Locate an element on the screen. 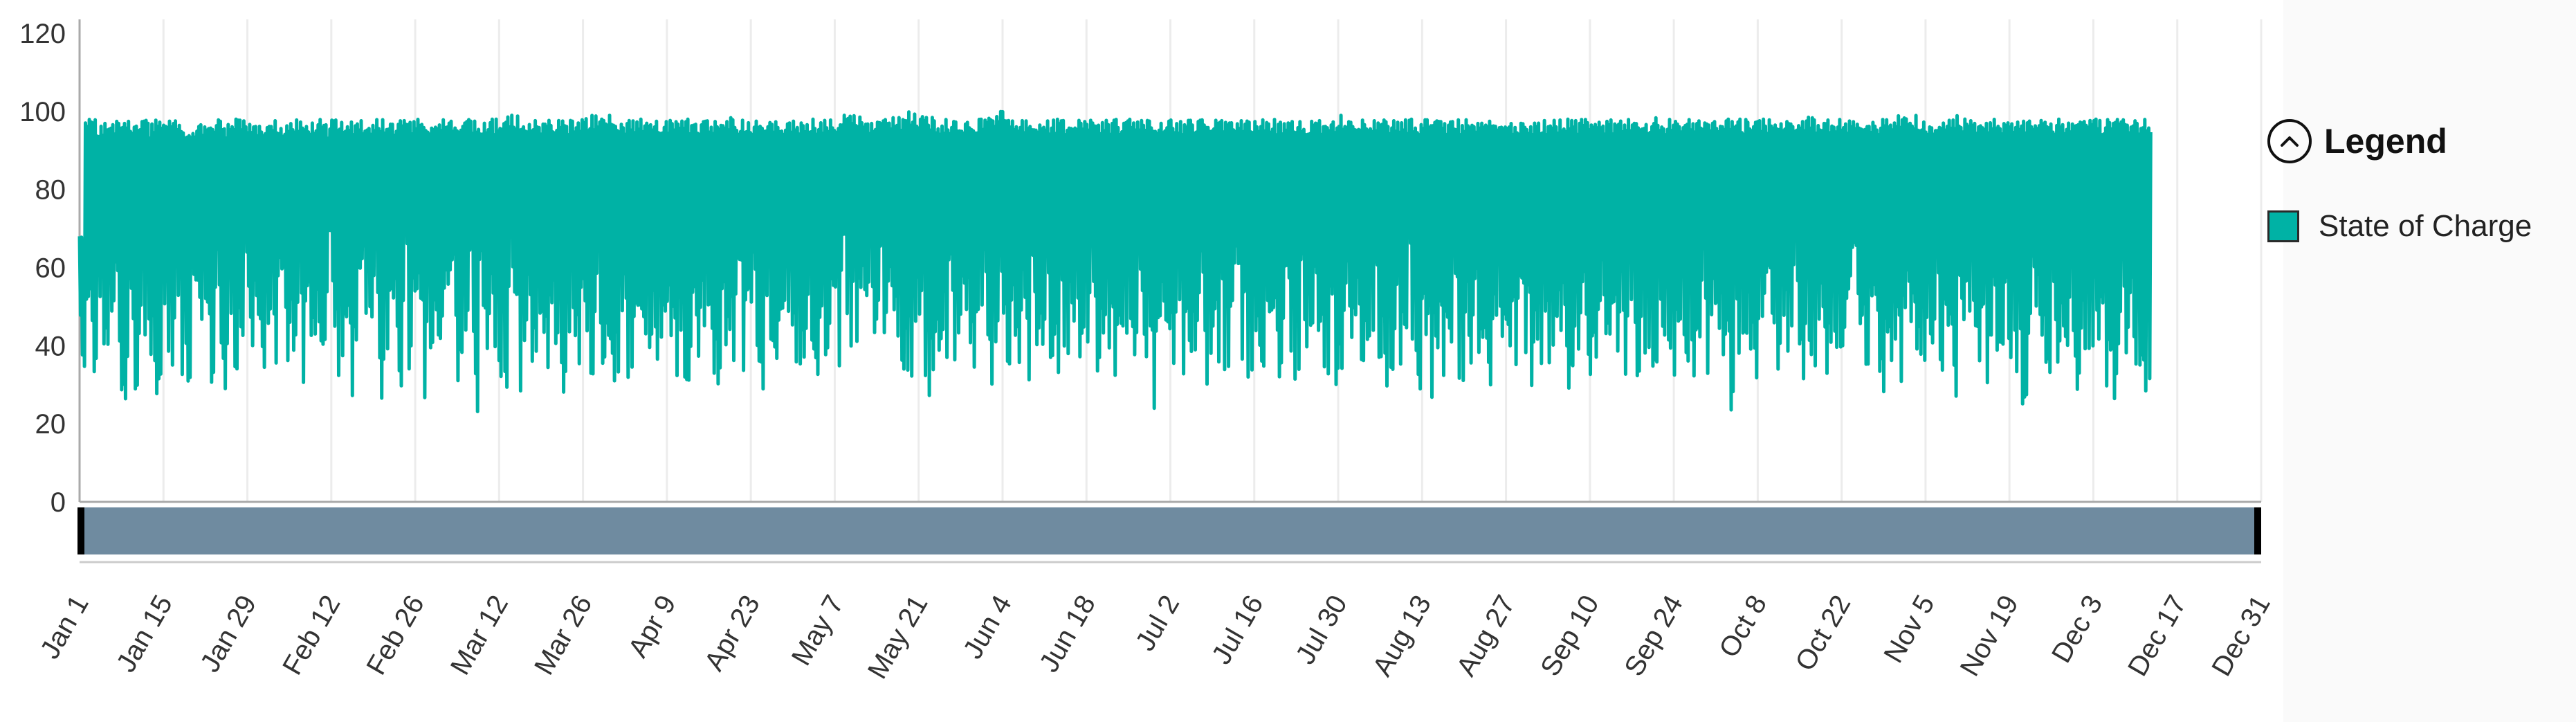 The height and width of the screenshot is (722, 2576). x-tick-label: May 21 is located at coordinates (898, 637).